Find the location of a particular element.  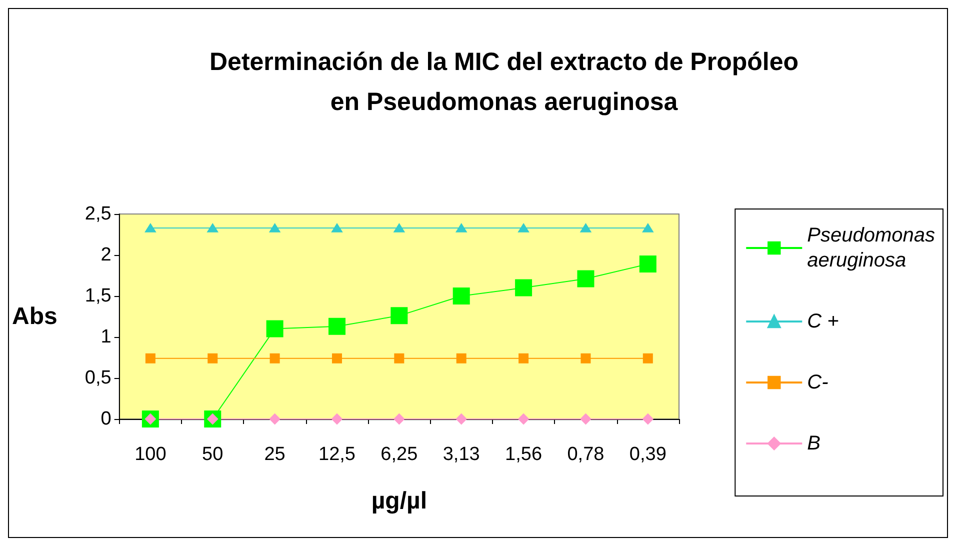

chart-title: Determinación de la MIC del extracto de Propóleo en Pseudomonas aeruginosa is located at coordinates (504, 82).